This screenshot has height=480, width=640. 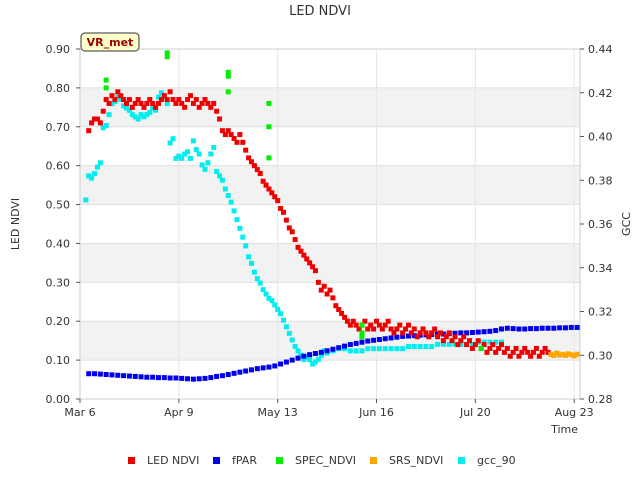 I want to click on y-tick-label-right: 0.28, so click(x=600, y=399).